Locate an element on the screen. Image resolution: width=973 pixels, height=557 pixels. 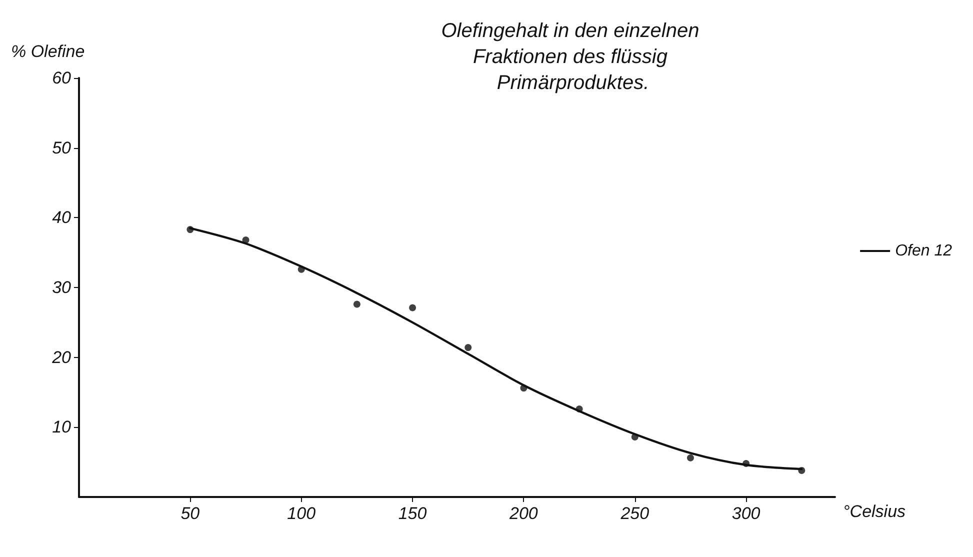
y-tick-label: 30 is located at coordinates (62, 287).